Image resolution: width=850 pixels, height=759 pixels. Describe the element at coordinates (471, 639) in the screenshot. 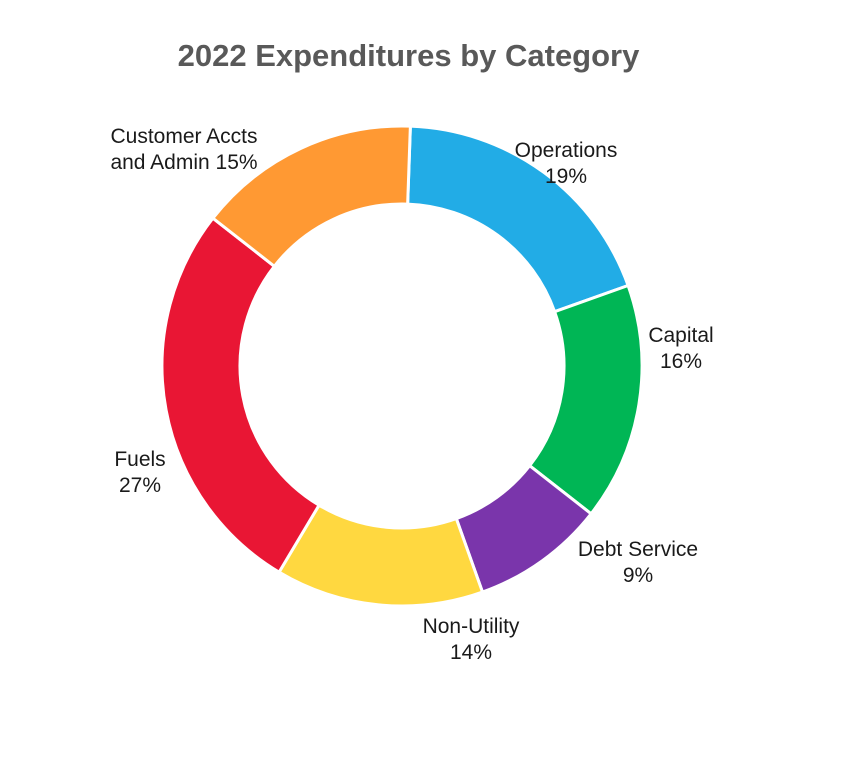

I see `label-non-utility: Non-Utility 14%` at that location.